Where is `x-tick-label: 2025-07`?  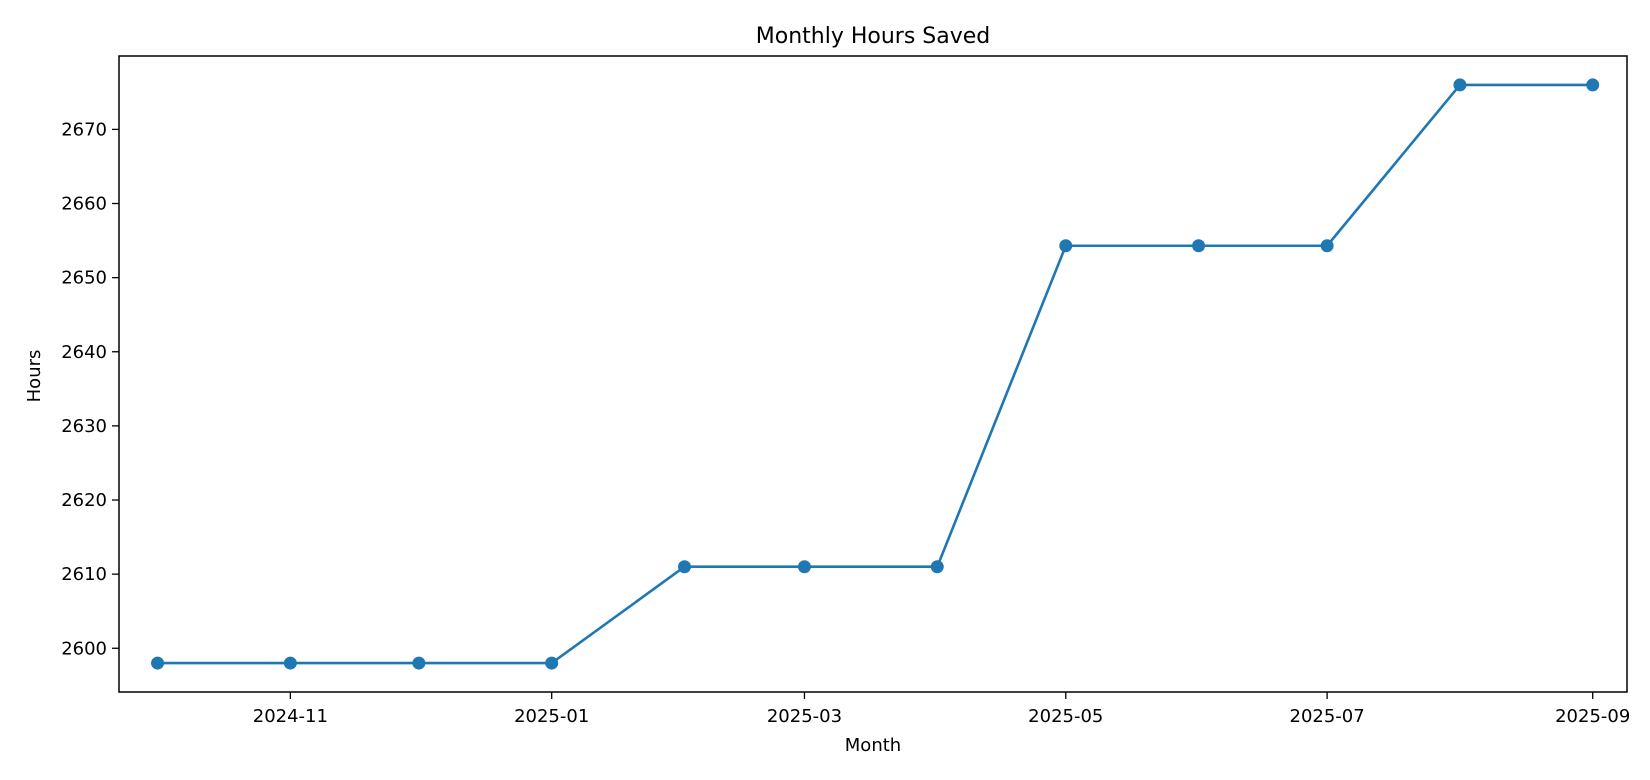 x-tick-label: 2025-07 is located at coordinates (1327, 716).